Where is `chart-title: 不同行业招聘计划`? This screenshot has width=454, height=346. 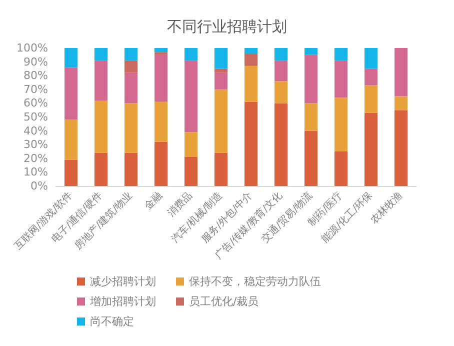 chart-title: 不同行业招聘计划 is located at coordinates (227, 27).